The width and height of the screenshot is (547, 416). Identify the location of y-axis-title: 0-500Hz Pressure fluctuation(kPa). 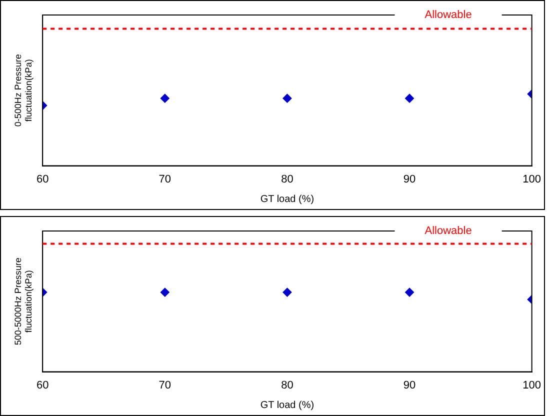
(23, 90).